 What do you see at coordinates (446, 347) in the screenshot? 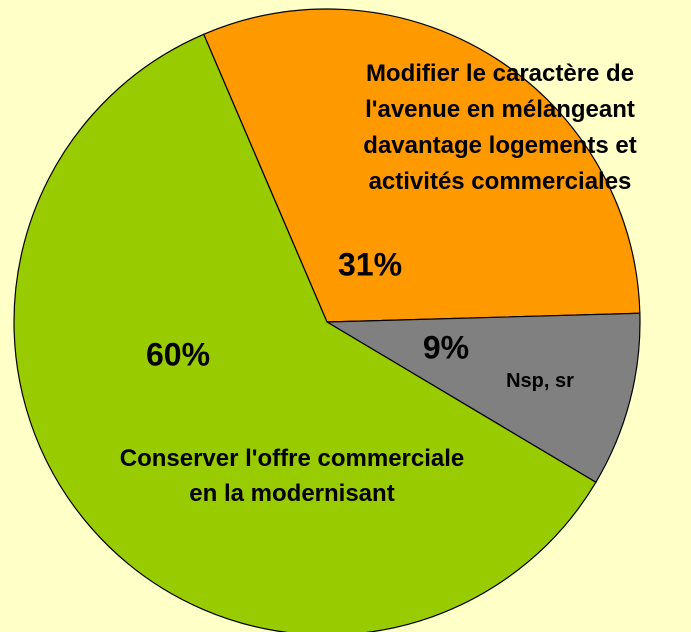
I see `value-label: 9%` at bounding box center [446, 347].